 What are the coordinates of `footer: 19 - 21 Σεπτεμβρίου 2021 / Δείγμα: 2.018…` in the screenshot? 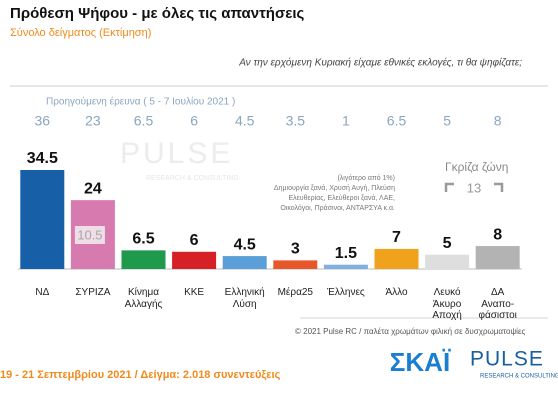 It's located at (140, 375).